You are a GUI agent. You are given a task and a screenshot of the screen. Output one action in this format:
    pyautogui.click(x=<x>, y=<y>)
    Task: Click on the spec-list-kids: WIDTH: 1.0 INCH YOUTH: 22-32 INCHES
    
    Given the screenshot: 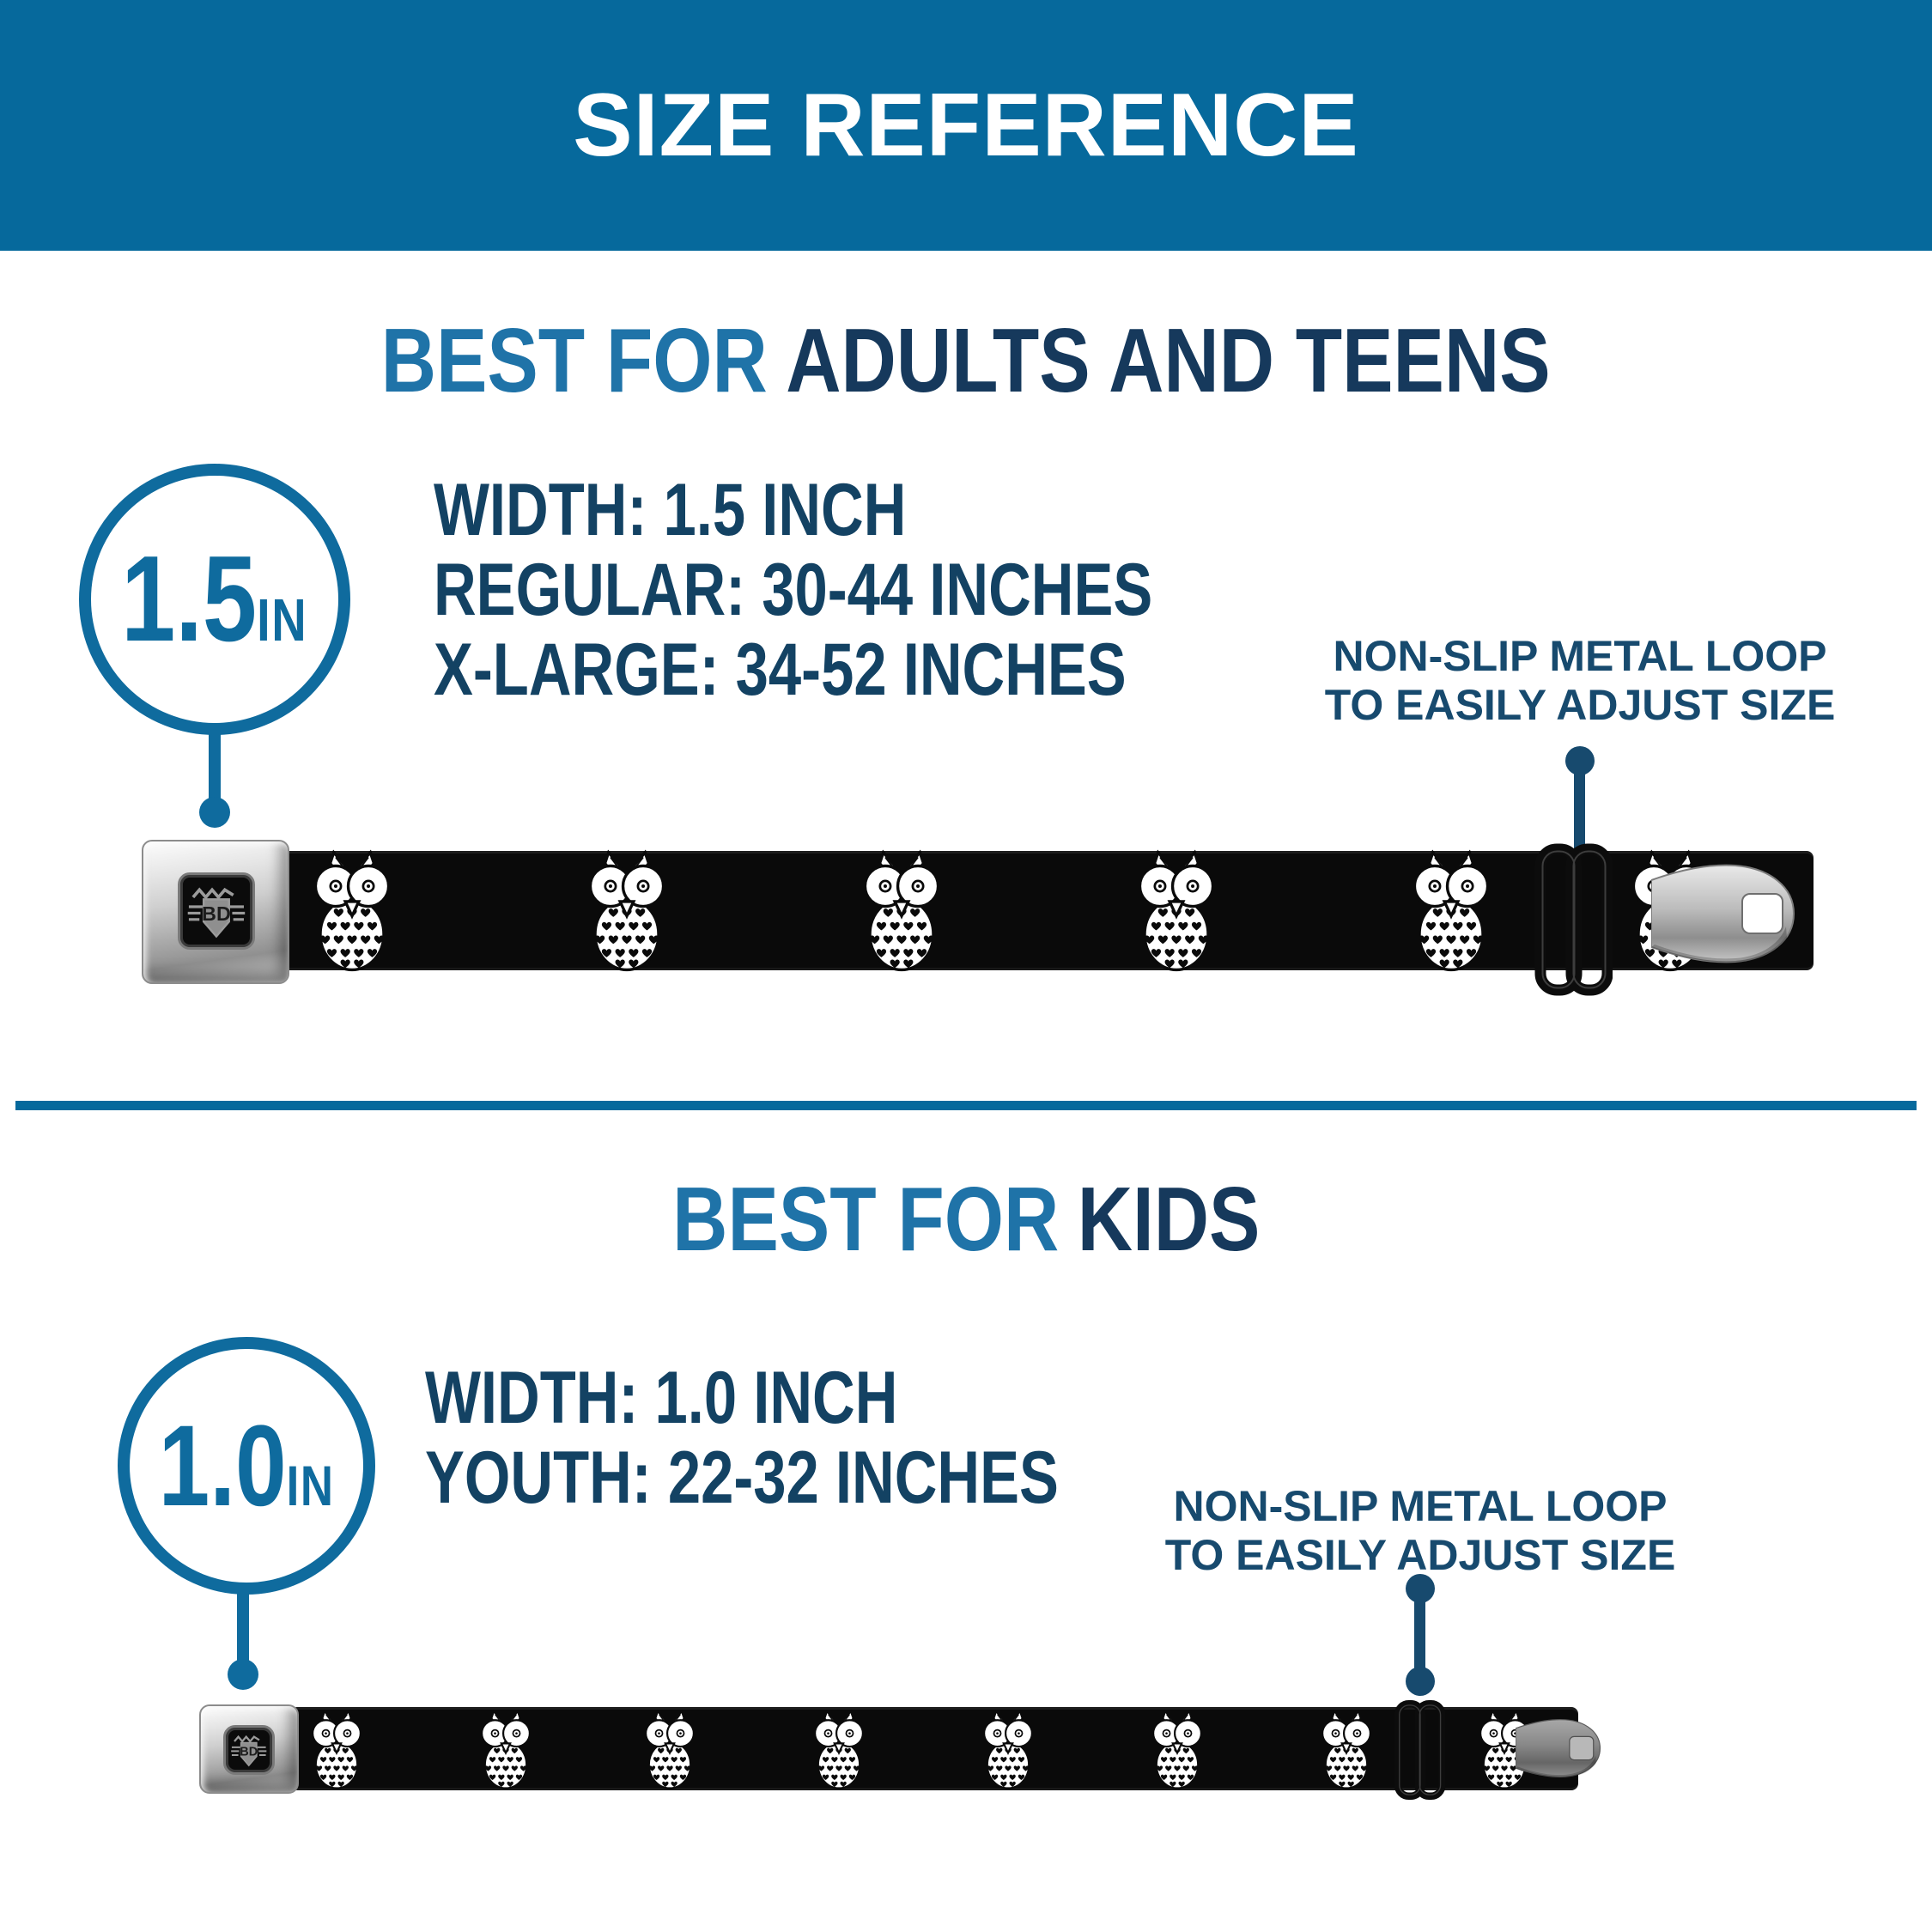 What is the action you would take?
    pyautogui.click(x=742, y=1438)
    